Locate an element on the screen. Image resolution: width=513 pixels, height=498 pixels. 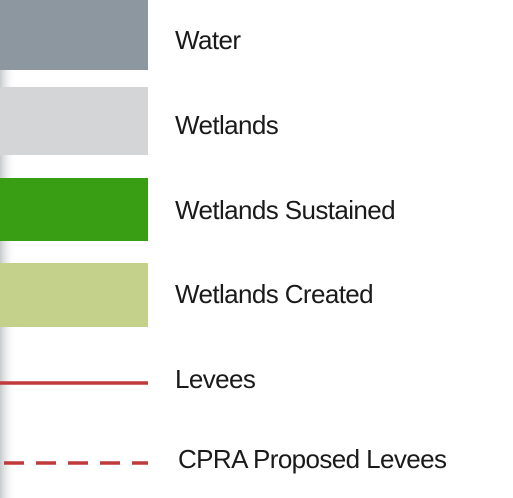
legend-label: Levees is located at coordinates (215, 379).